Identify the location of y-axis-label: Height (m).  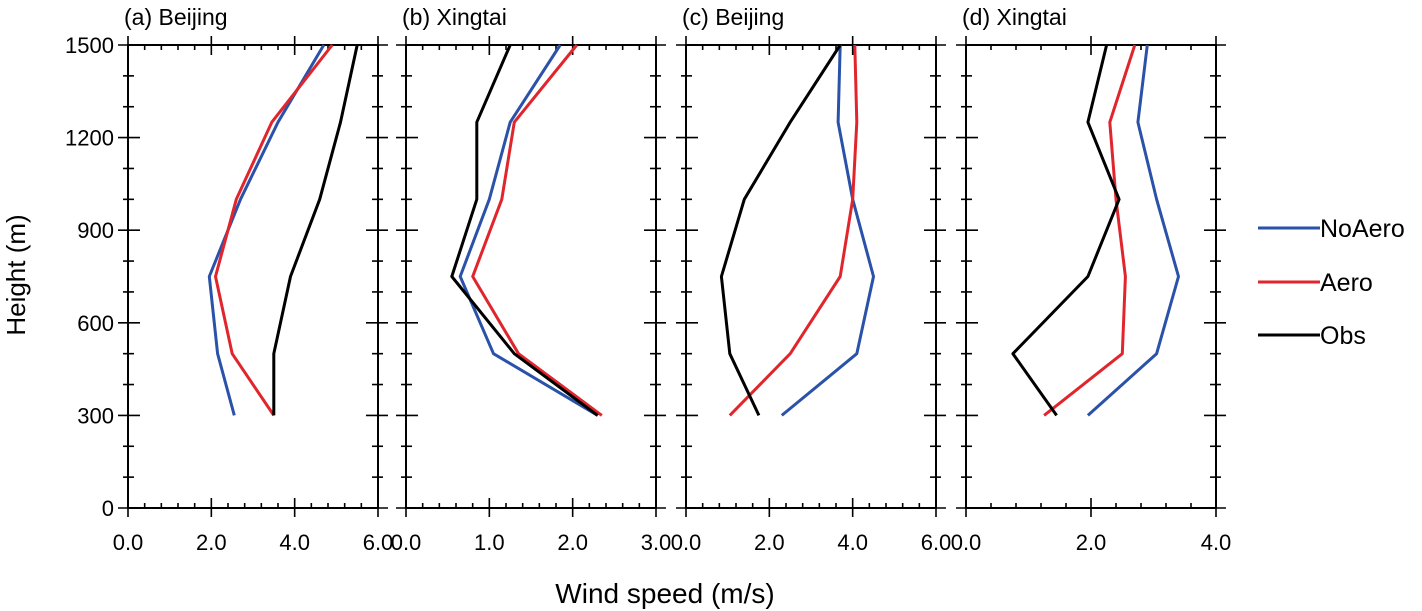
(16, 274).